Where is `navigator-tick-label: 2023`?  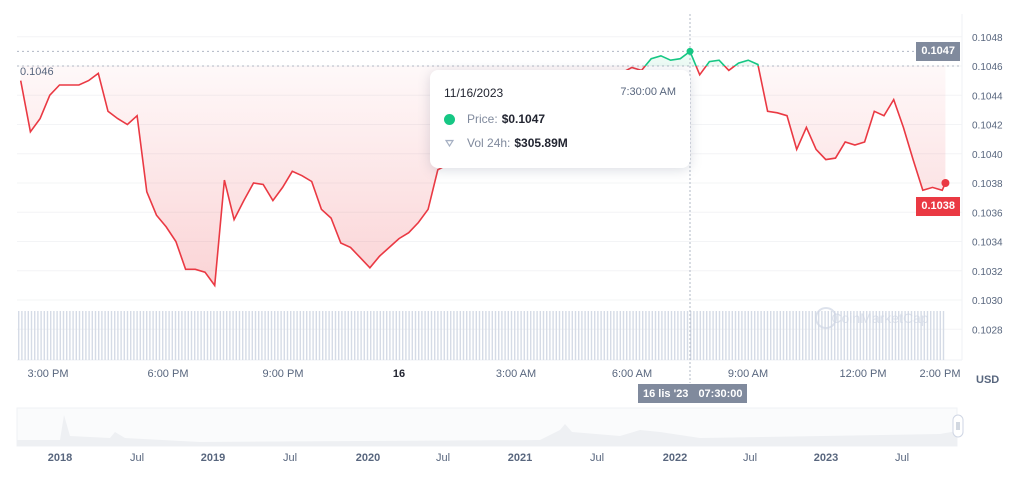
navigator-tick-label: 2023 is located at coordinates (826, 458).